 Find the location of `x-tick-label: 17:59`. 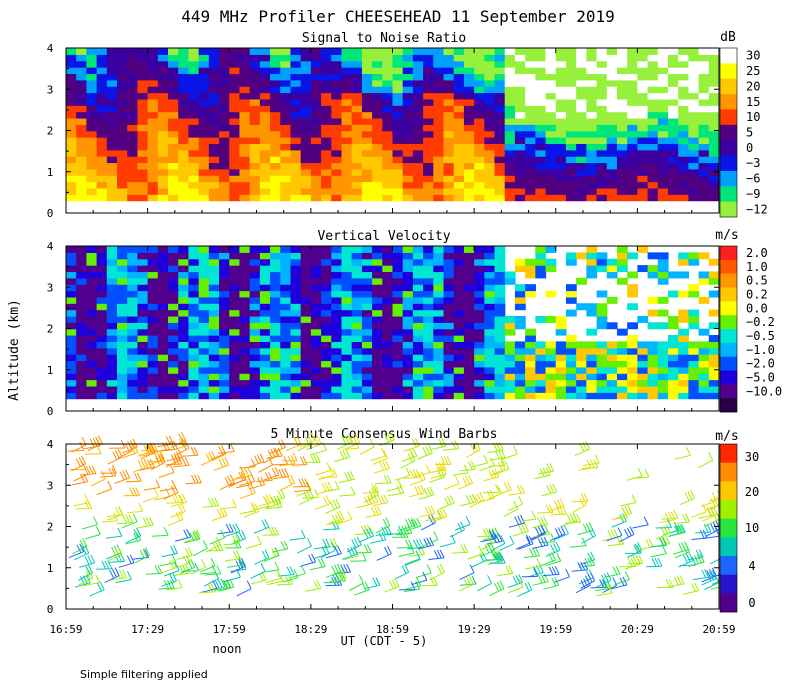

x-tick-label: 17:59 is located at coordinates (229, 629).